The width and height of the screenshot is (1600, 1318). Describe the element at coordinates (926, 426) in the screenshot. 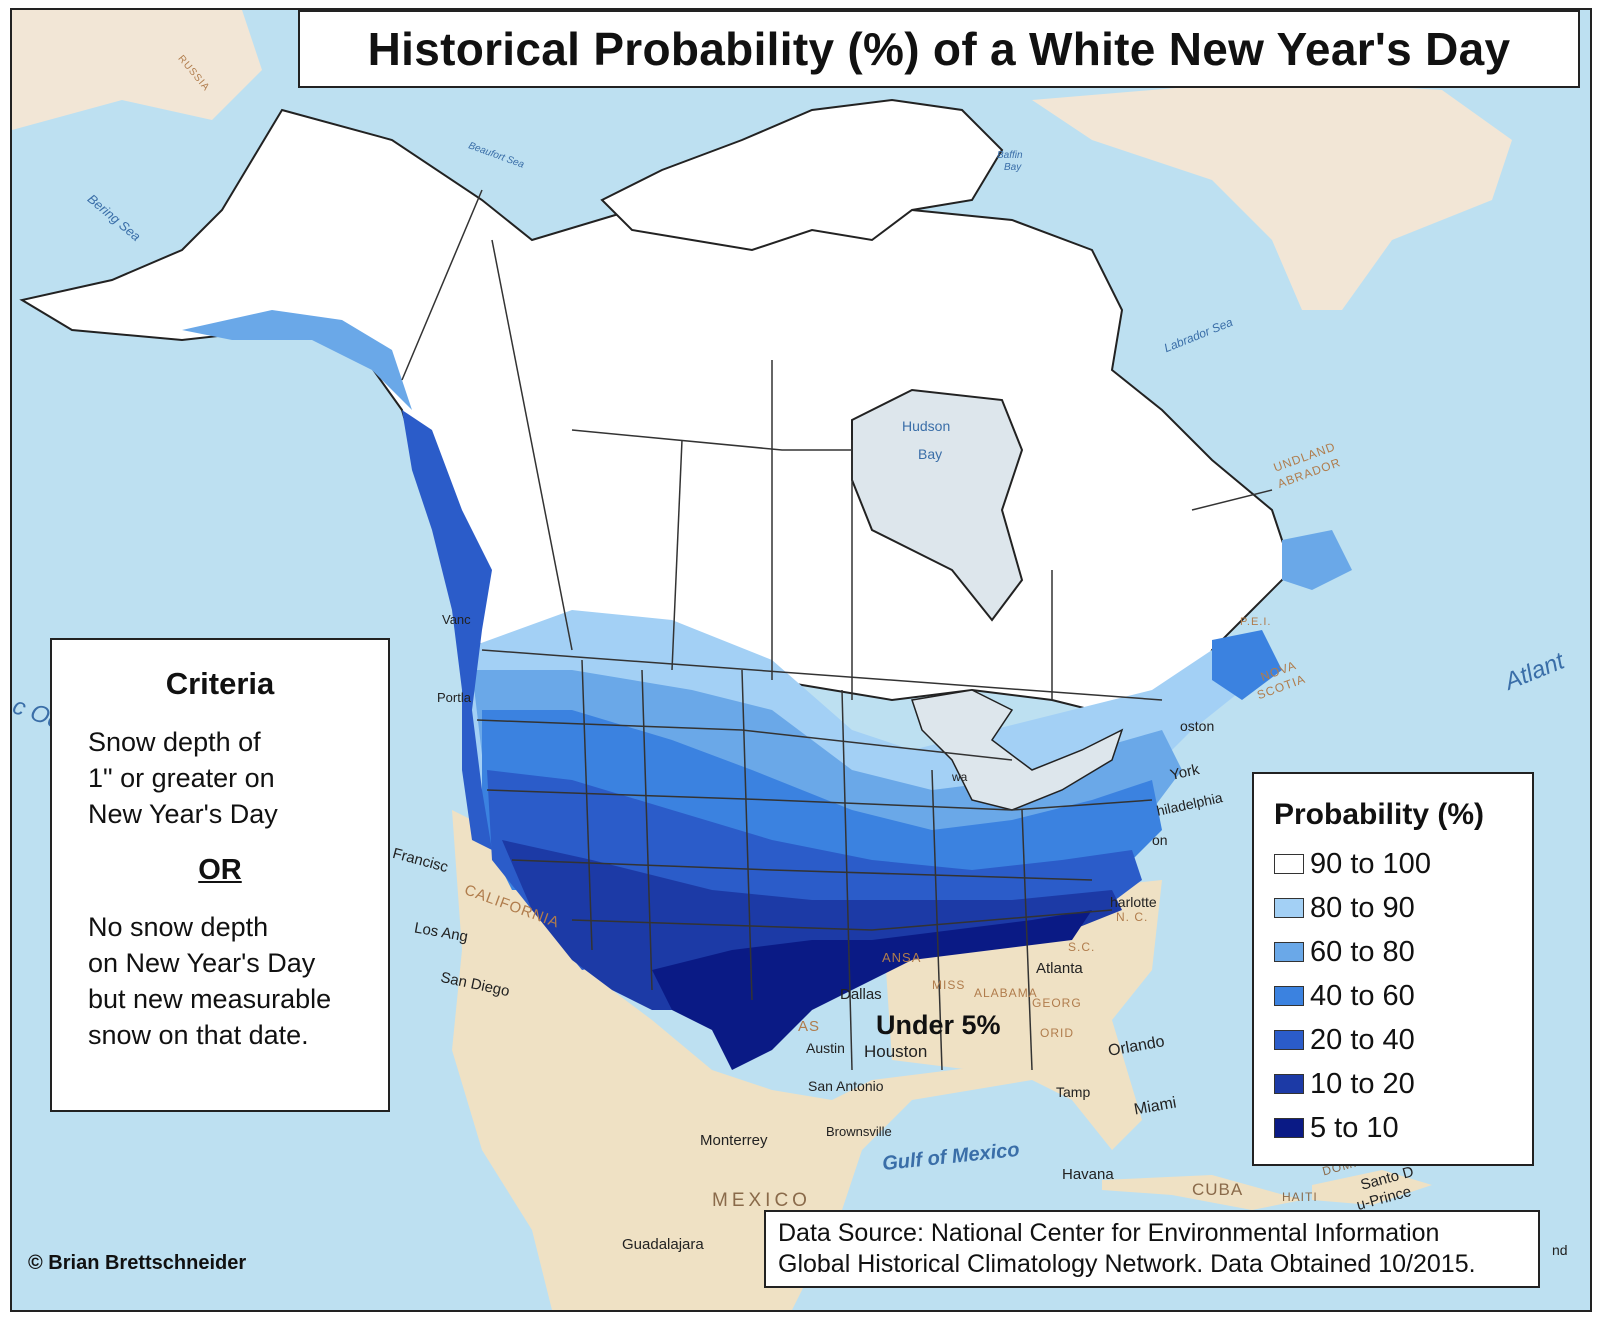

I see `label-hudson-bay-1: Hudson` at that location.